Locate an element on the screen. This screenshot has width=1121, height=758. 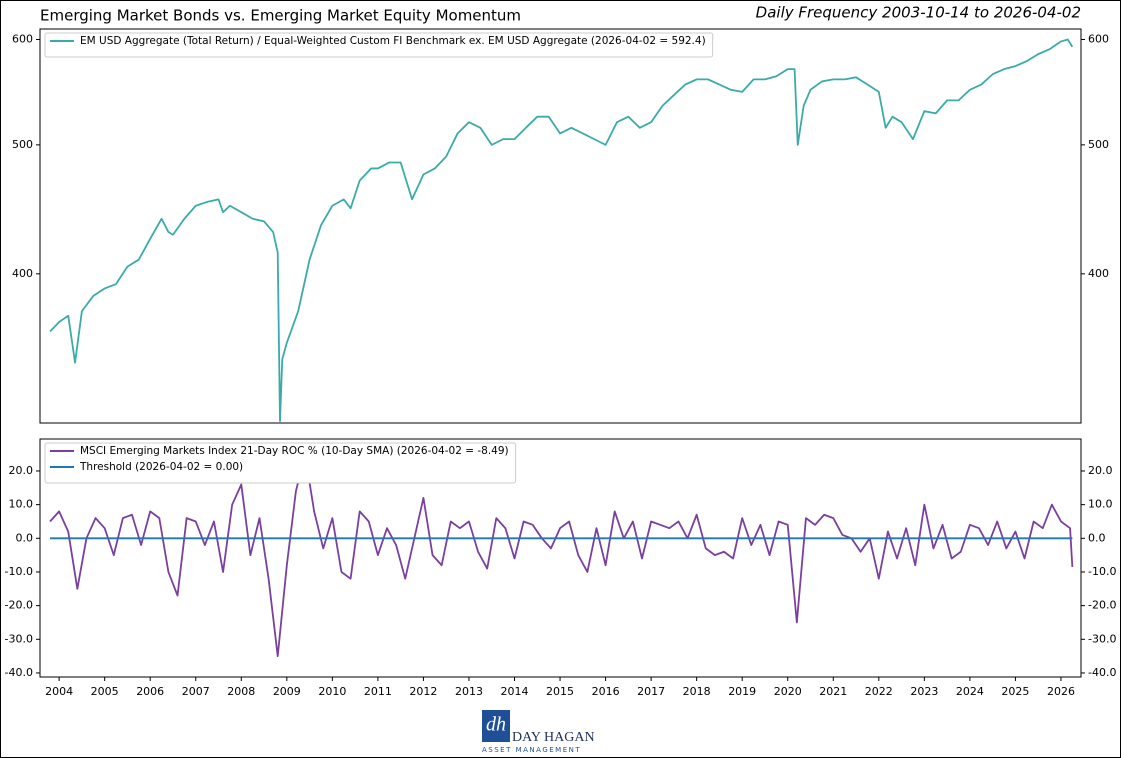
x-tick-label: 2012 is located at coordinates (423, 691).